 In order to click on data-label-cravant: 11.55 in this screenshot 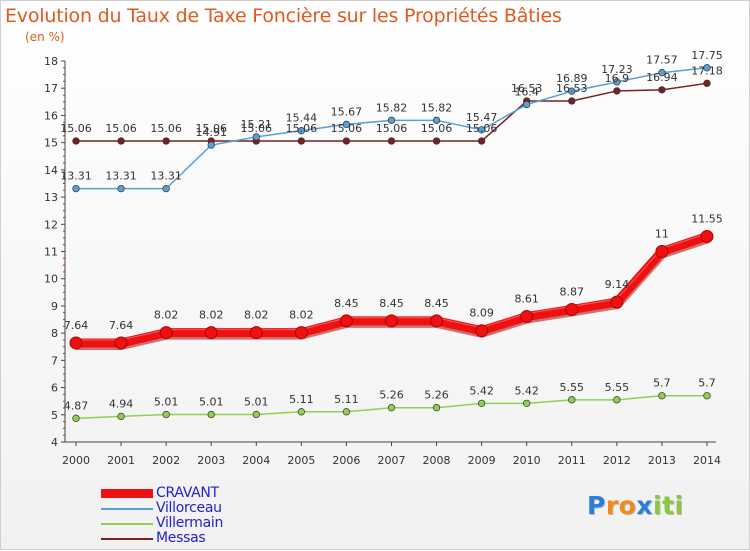, I will do `click(707, 219)`.